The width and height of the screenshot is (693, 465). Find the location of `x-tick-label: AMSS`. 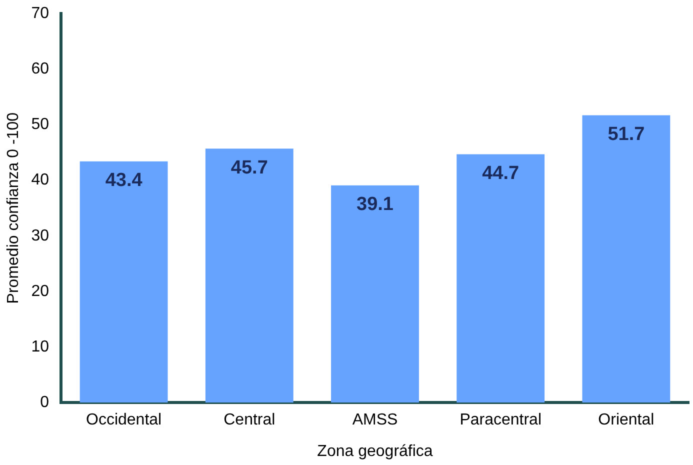

x-tick-label: AMSS is located at coordinates (375, 420).